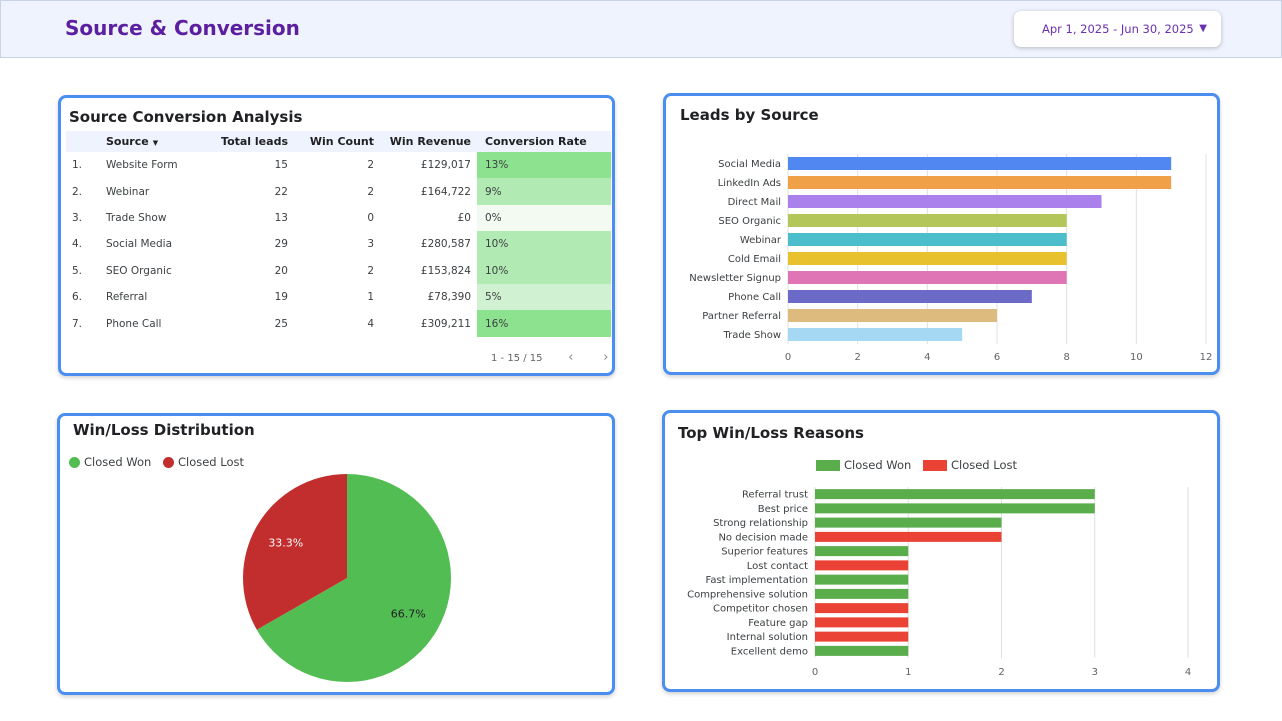  I want to click on y-category-label: LinkedIn Ads, so click(749, 183).